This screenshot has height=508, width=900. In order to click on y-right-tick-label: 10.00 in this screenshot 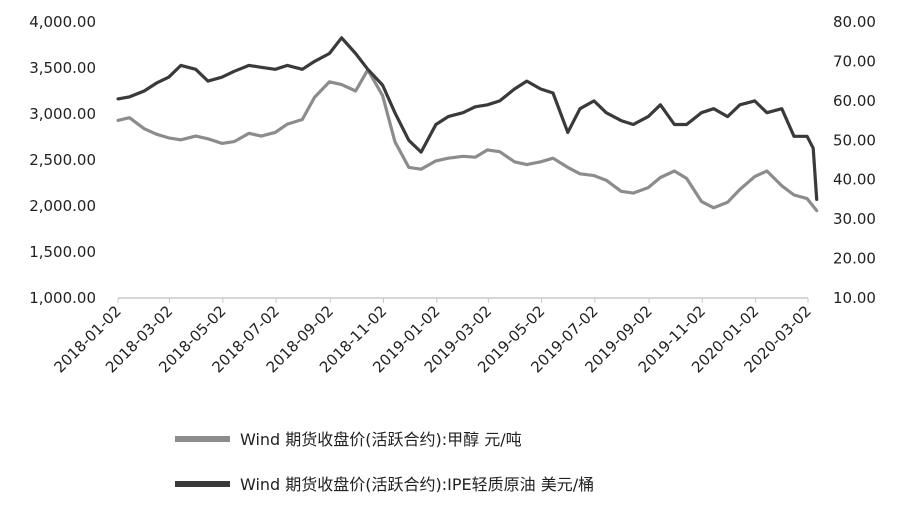, I will do `click(854, 298)`.